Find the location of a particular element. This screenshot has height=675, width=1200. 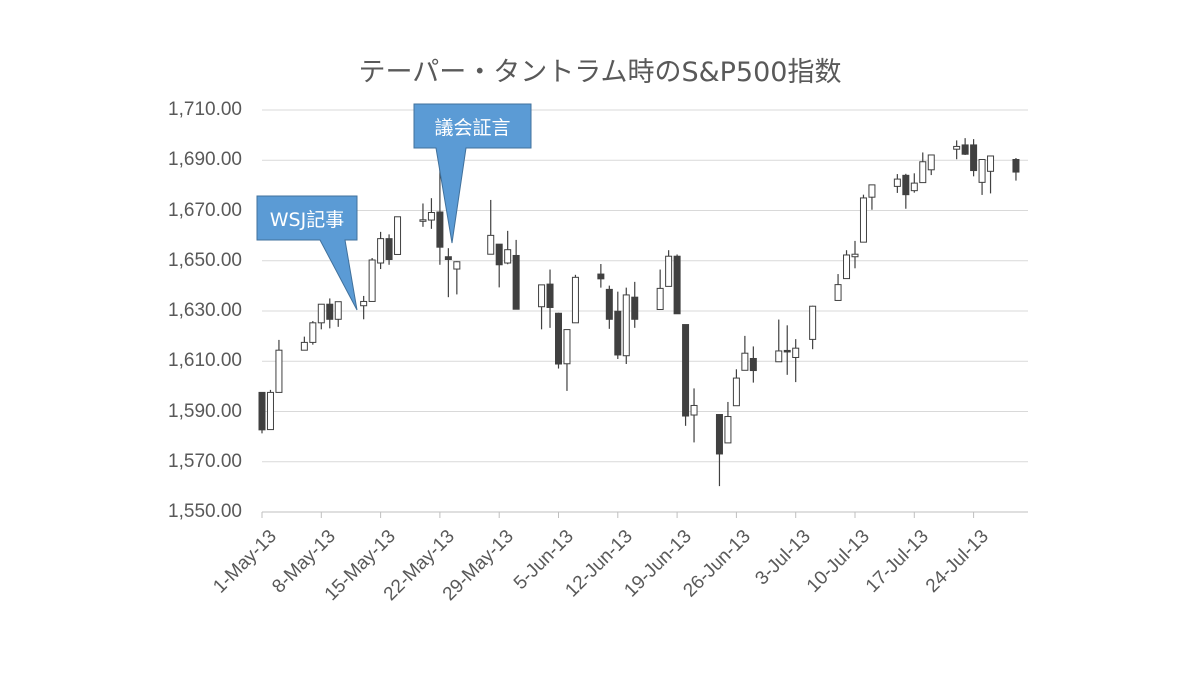

y-tick-label: 1,690.00 is located at coordinates (205, 160).